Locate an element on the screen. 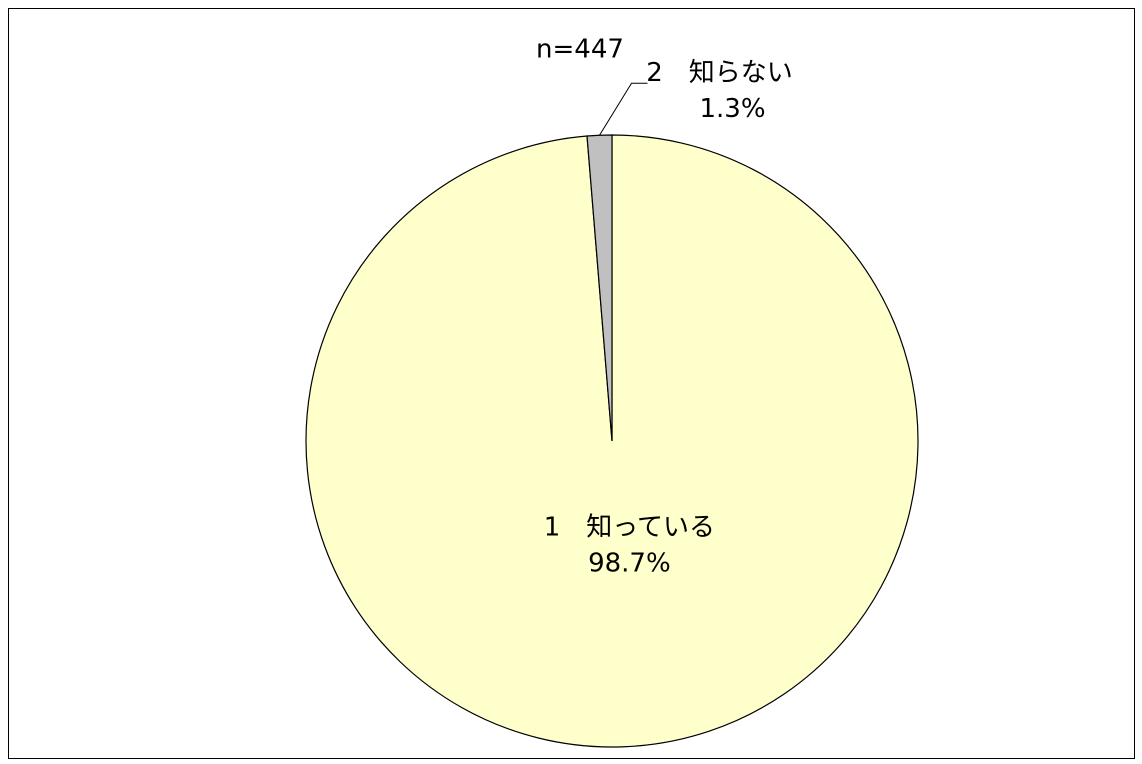 The image size is (1142, 764). leader-line is located at coordinates (623, 109).